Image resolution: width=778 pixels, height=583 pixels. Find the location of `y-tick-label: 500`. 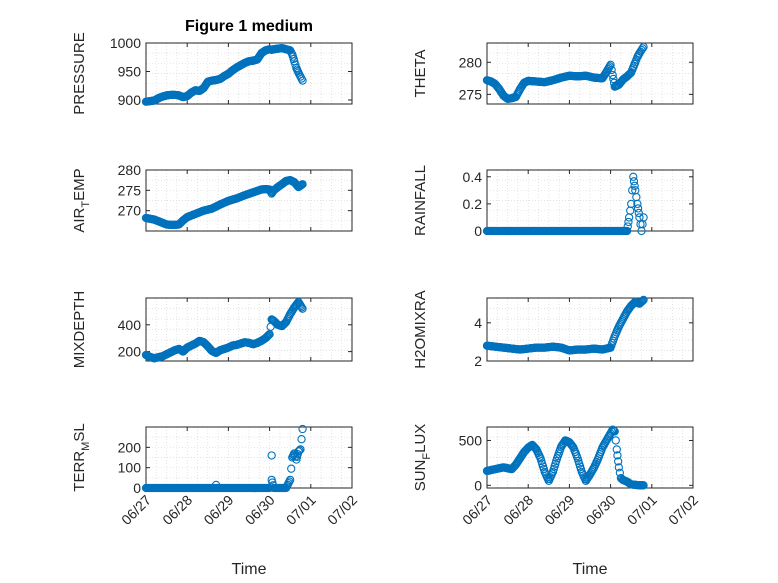

y-tick-label: 500 is located at coordinates (471, 440).